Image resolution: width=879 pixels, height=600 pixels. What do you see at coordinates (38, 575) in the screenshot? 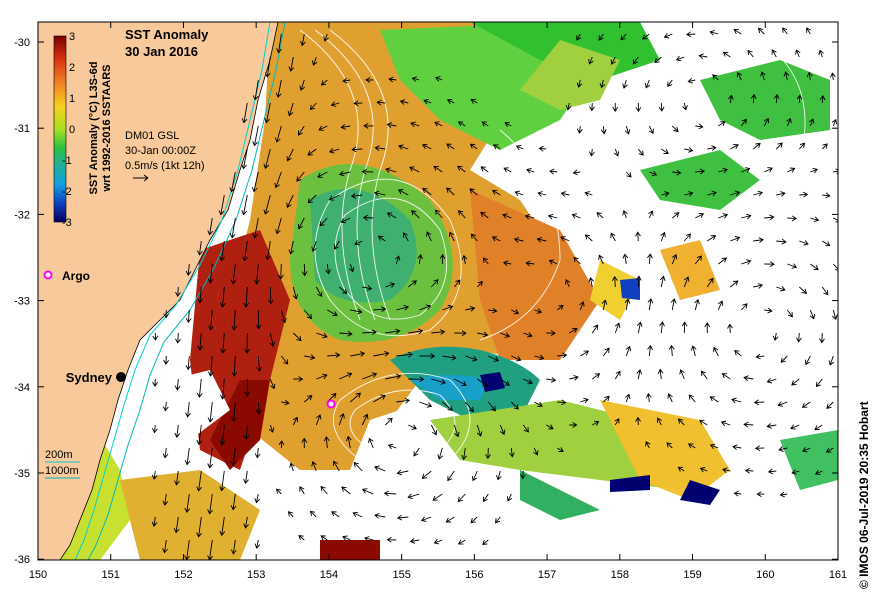
I see `x-tick-label: 150` at bounding box center [38, 575].